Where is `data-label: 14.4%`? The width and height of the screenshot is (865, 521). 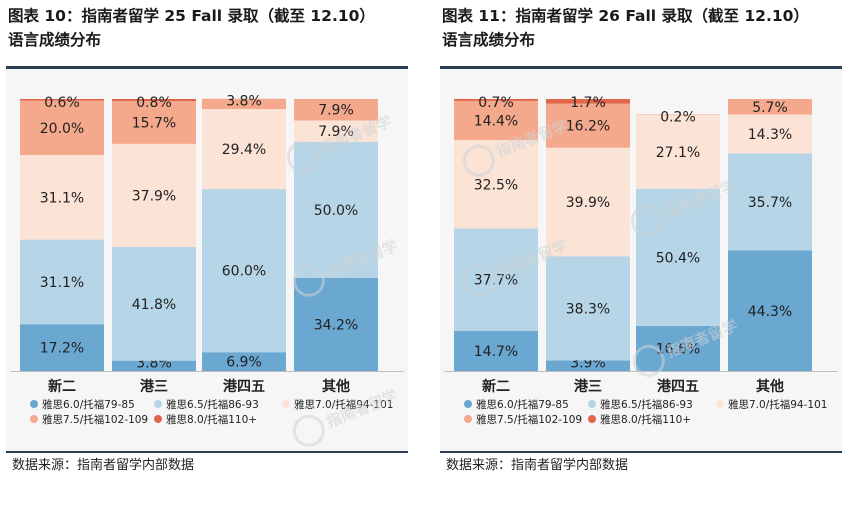 data-label: 14.4% is located at coordinates (496, 121).